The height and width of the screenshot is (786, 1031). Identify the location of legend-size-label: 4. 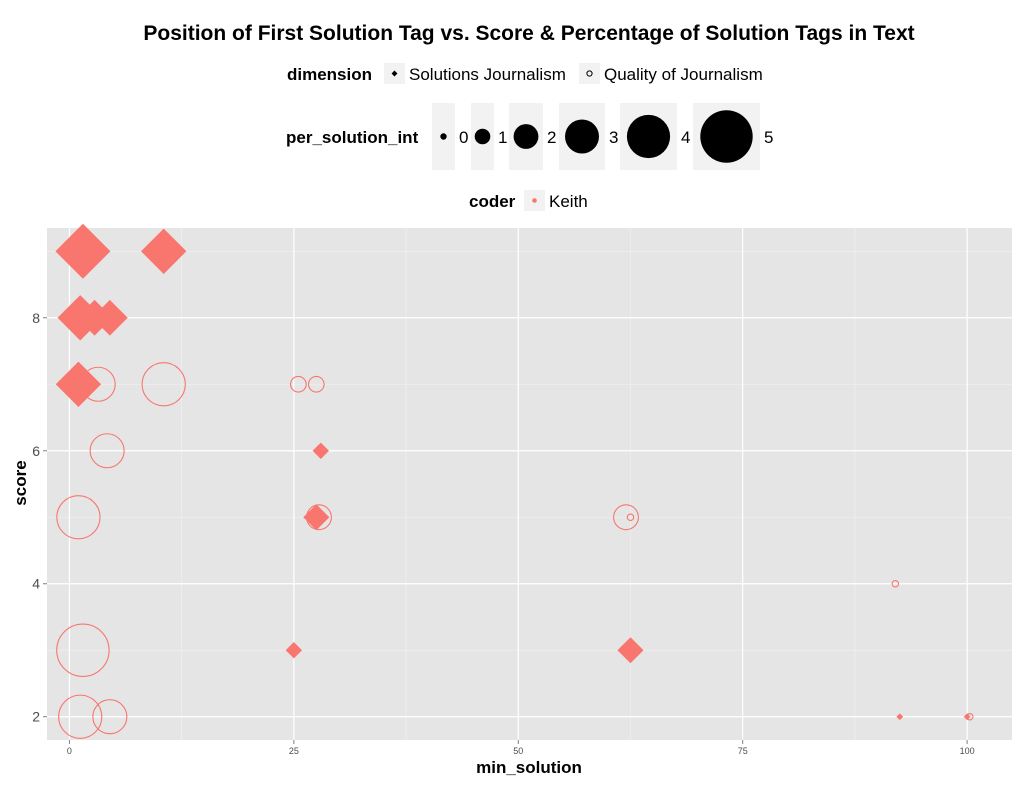
(685, 137).